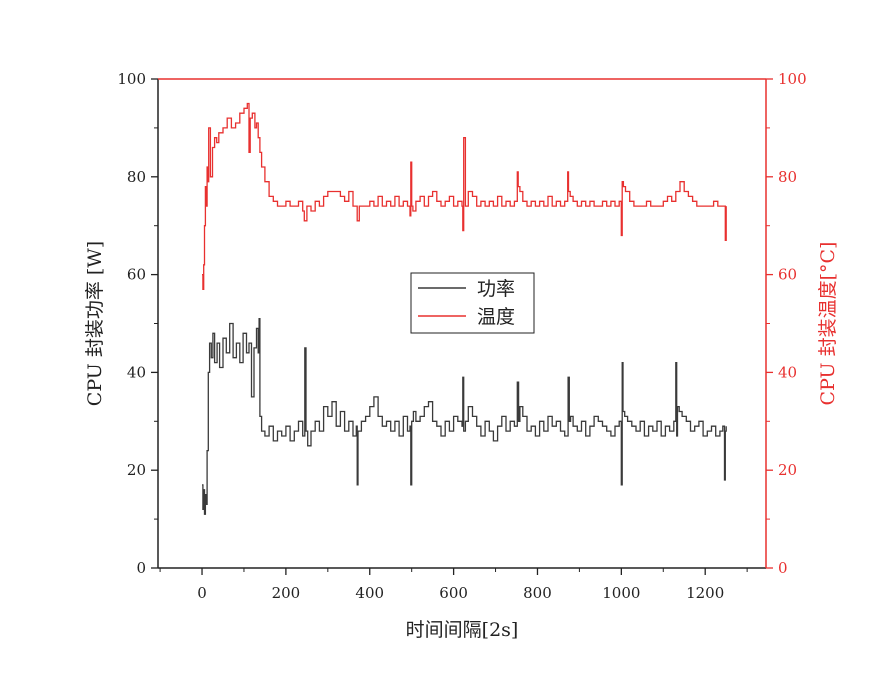 Image resolution: width=890 pixels, height=686 pixels. Describe the element at coordinates (141, 568) in the screenshot. I see `y-left-tick-label: 0` at that location.